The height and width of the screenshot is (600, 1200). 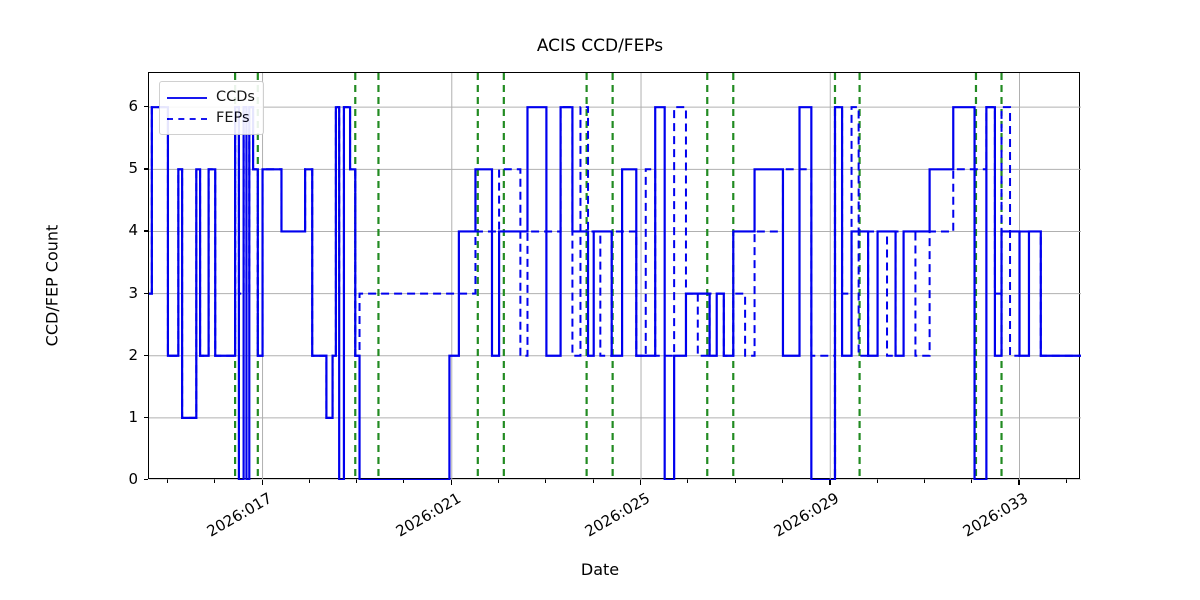 I want to click on legend-label-feps: FEPs, so click(x=233, y=118).